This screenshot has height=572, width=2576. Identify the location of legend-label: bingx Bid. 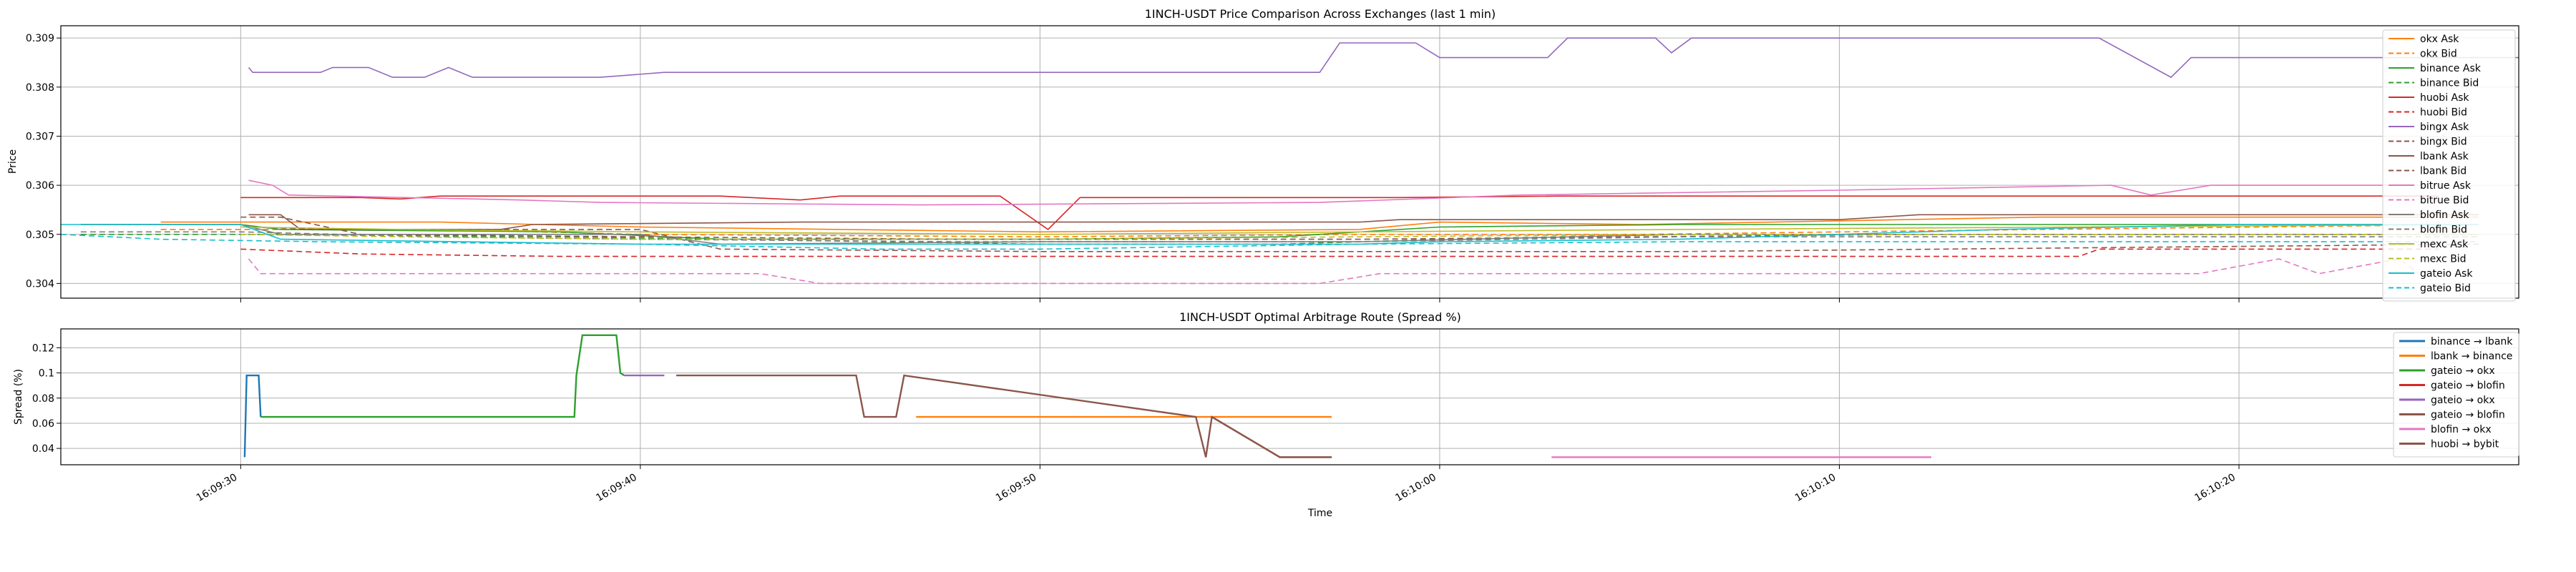
(2443, 142).